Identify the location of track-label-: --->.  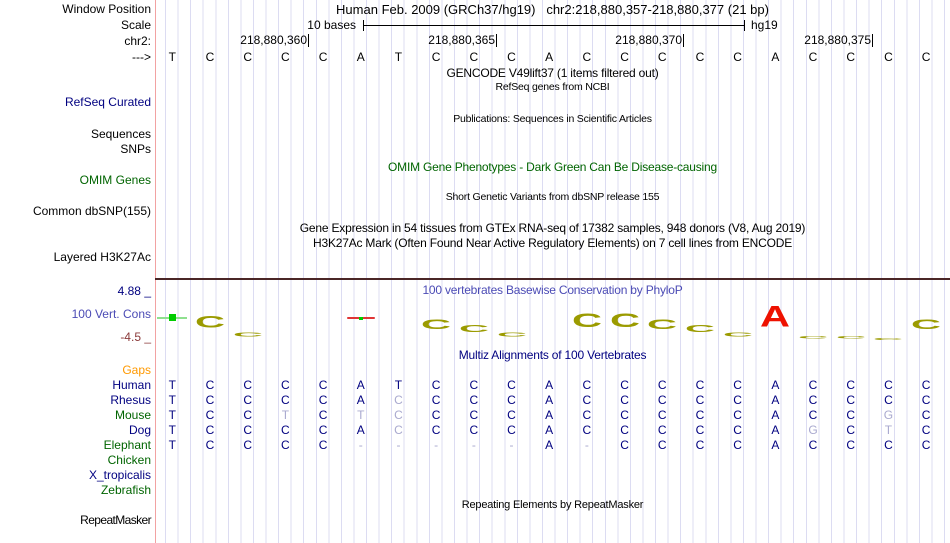
(141, 57).